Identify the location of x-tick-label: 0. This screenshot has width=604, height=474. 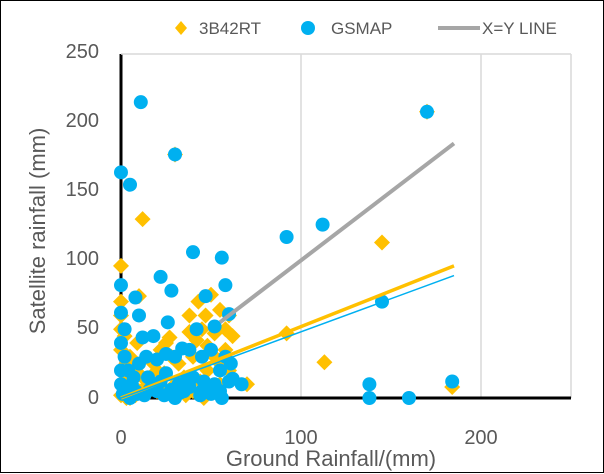
(120, 438).